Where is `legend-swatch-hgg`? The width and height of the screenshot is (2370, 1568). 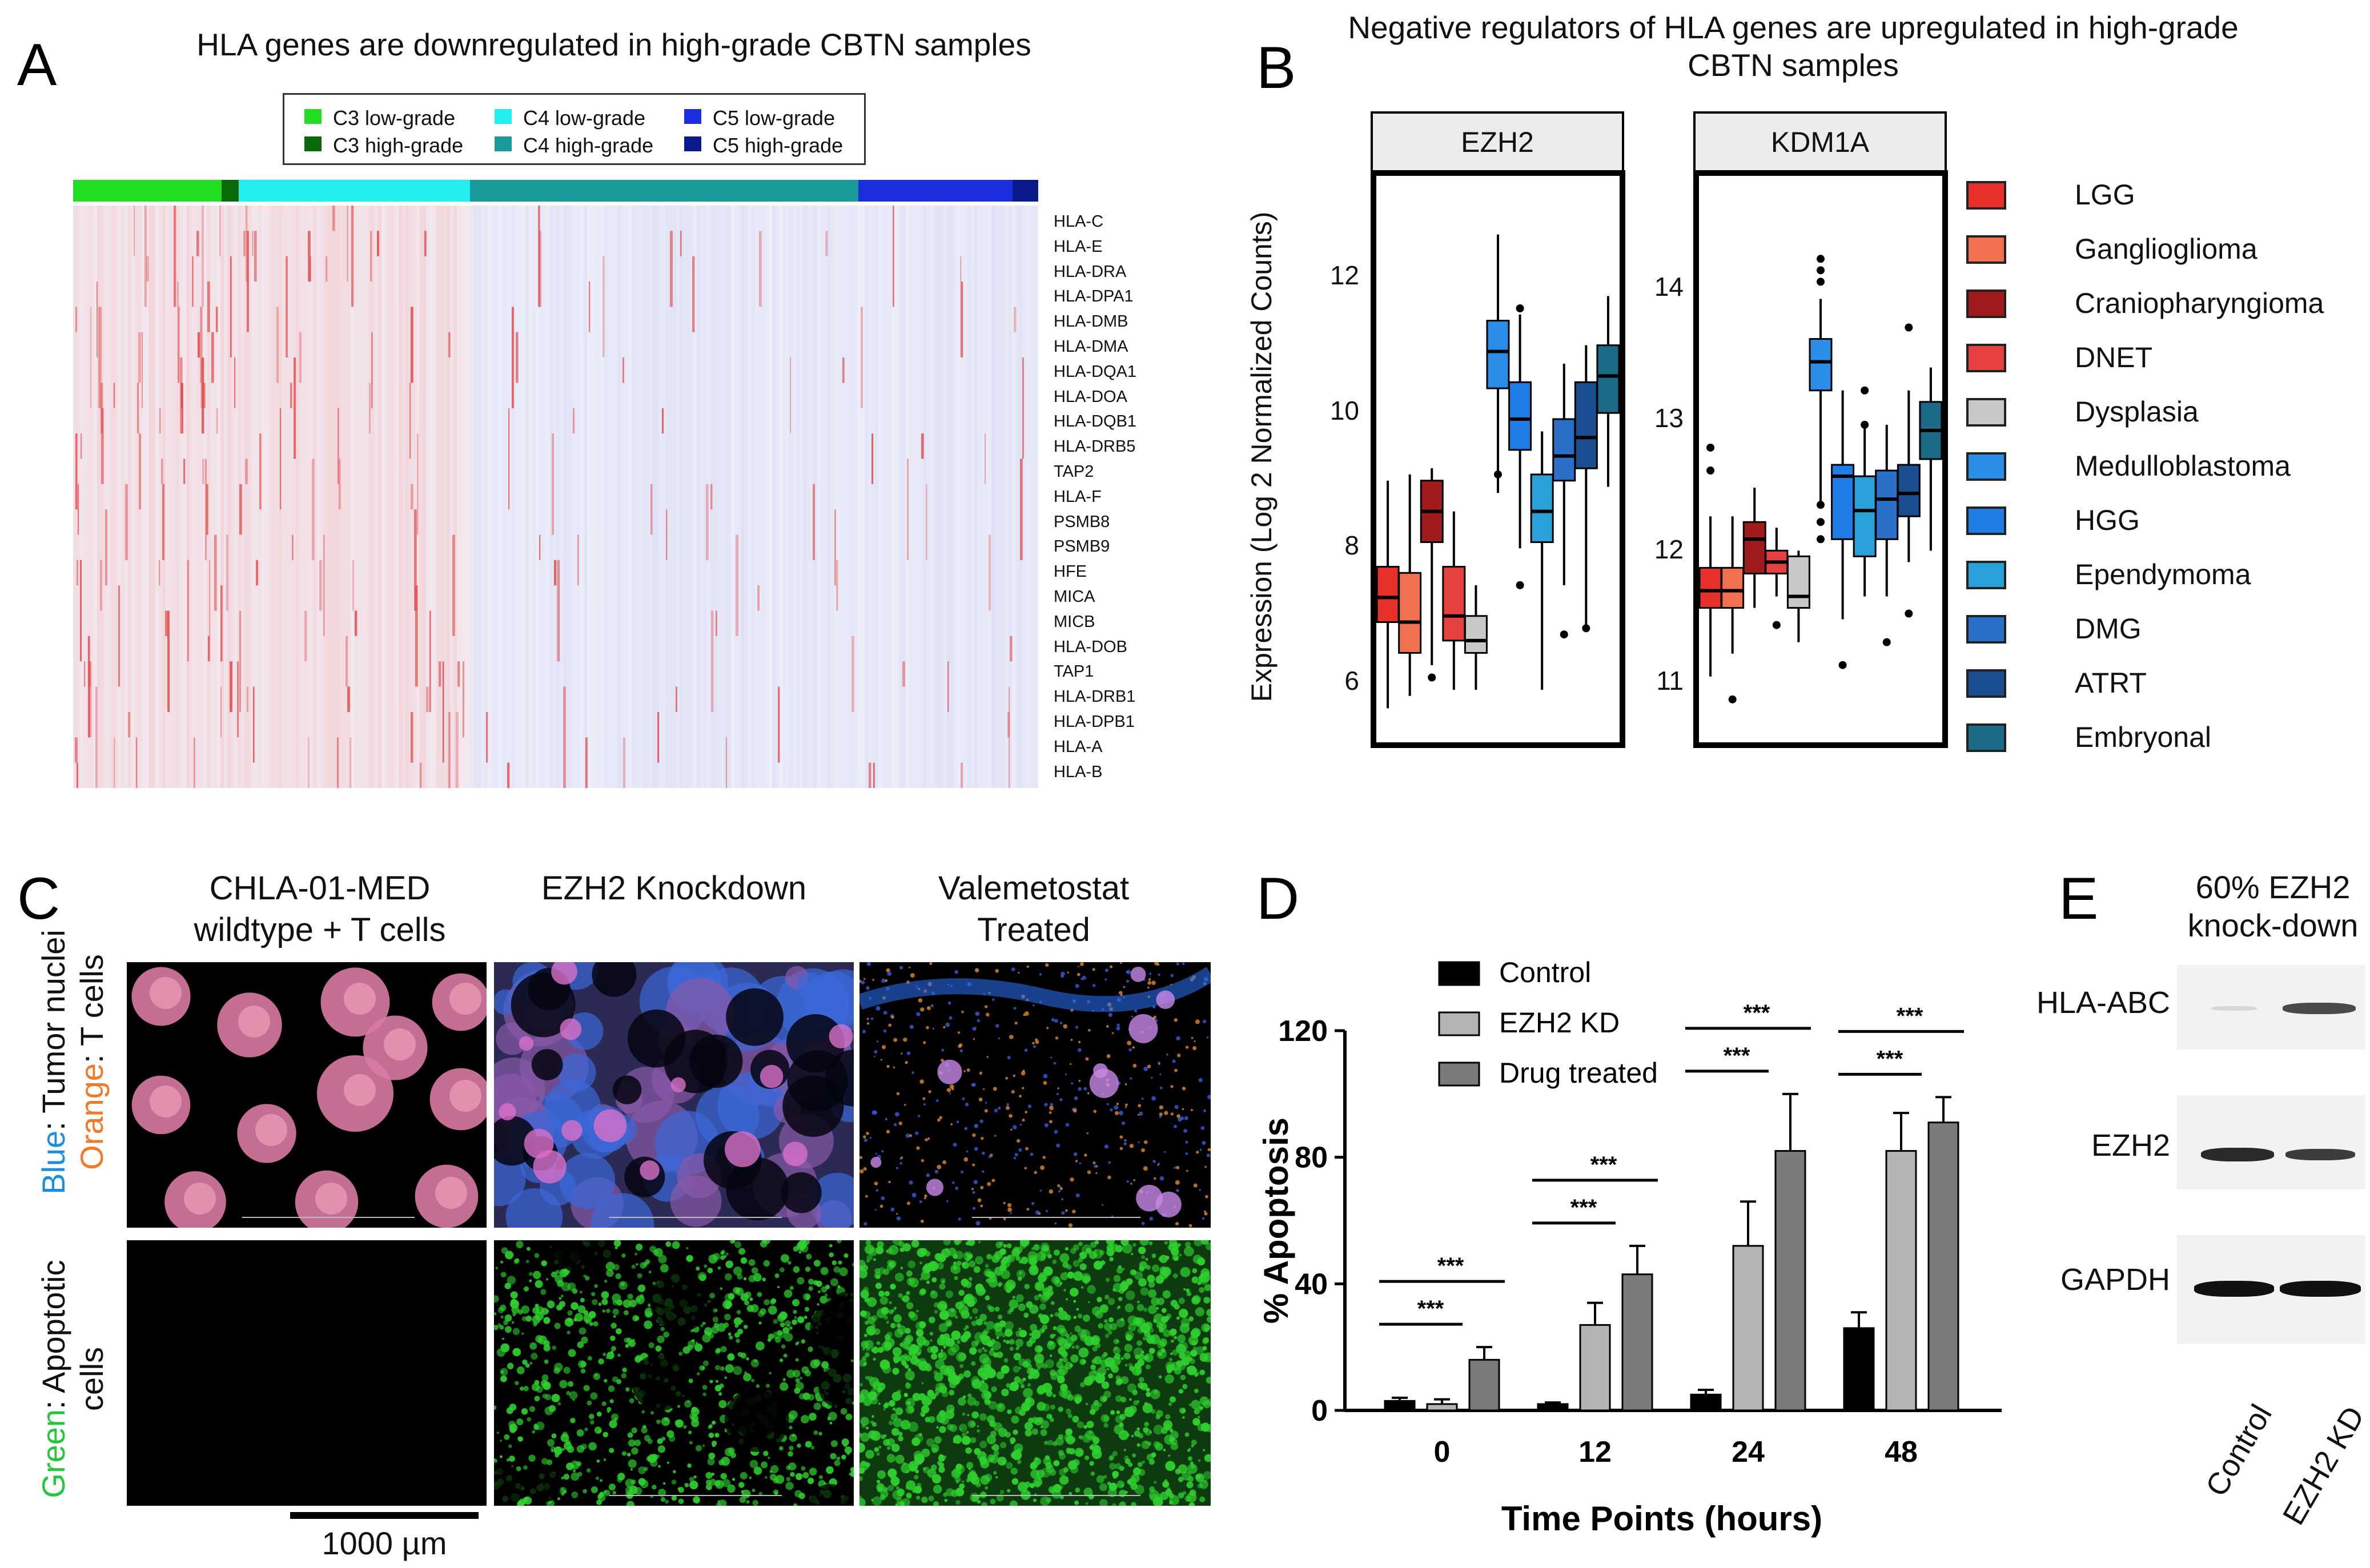
legend-swatch-hgg is located at coordinates (1986, 520).